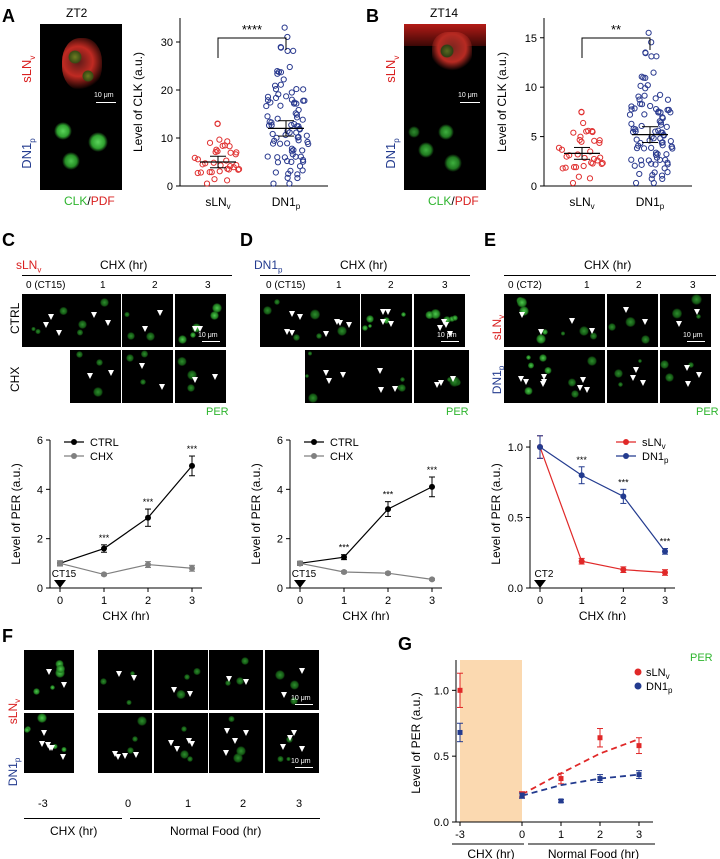  Describe the element at coordinates (587, 285) in the screenshot. I see `col-label: 1` at that location.